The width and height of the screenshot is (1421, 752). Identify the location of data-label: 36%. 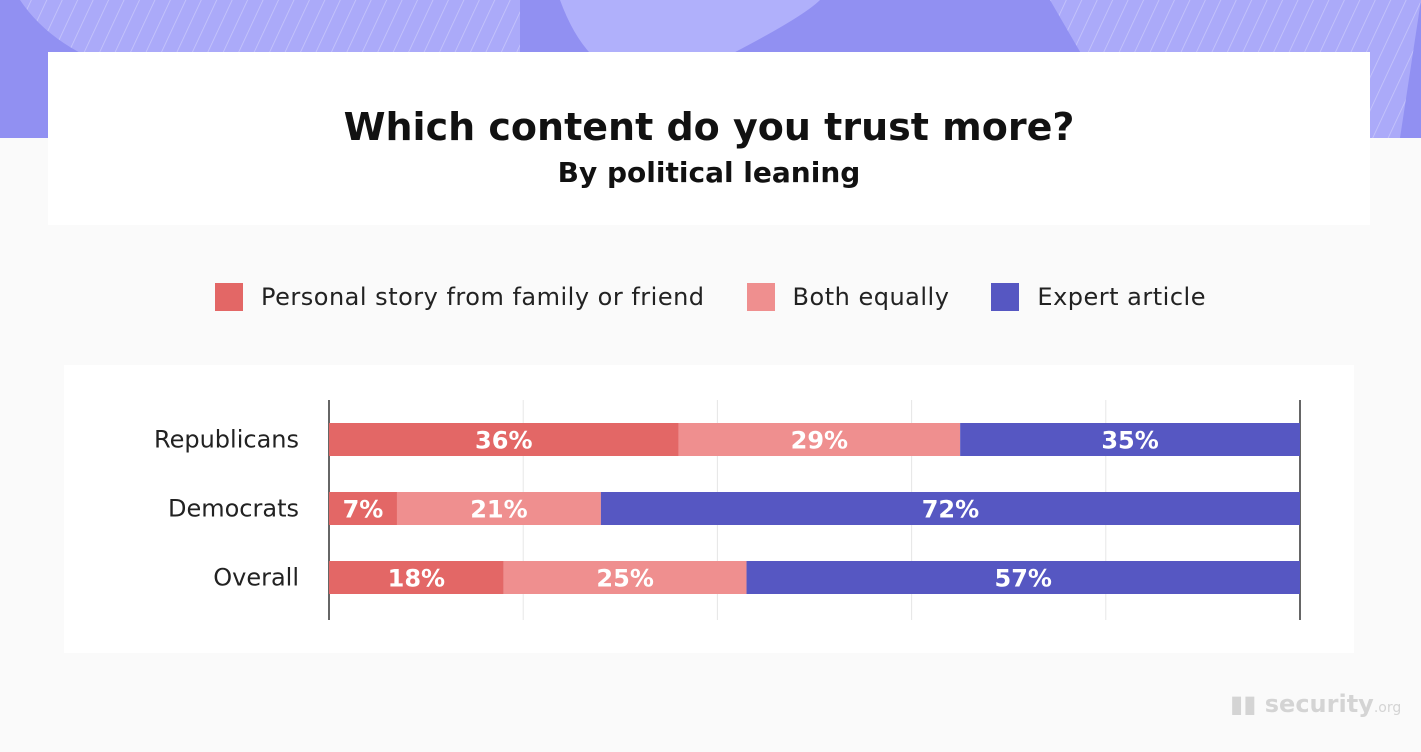
(503, 441).